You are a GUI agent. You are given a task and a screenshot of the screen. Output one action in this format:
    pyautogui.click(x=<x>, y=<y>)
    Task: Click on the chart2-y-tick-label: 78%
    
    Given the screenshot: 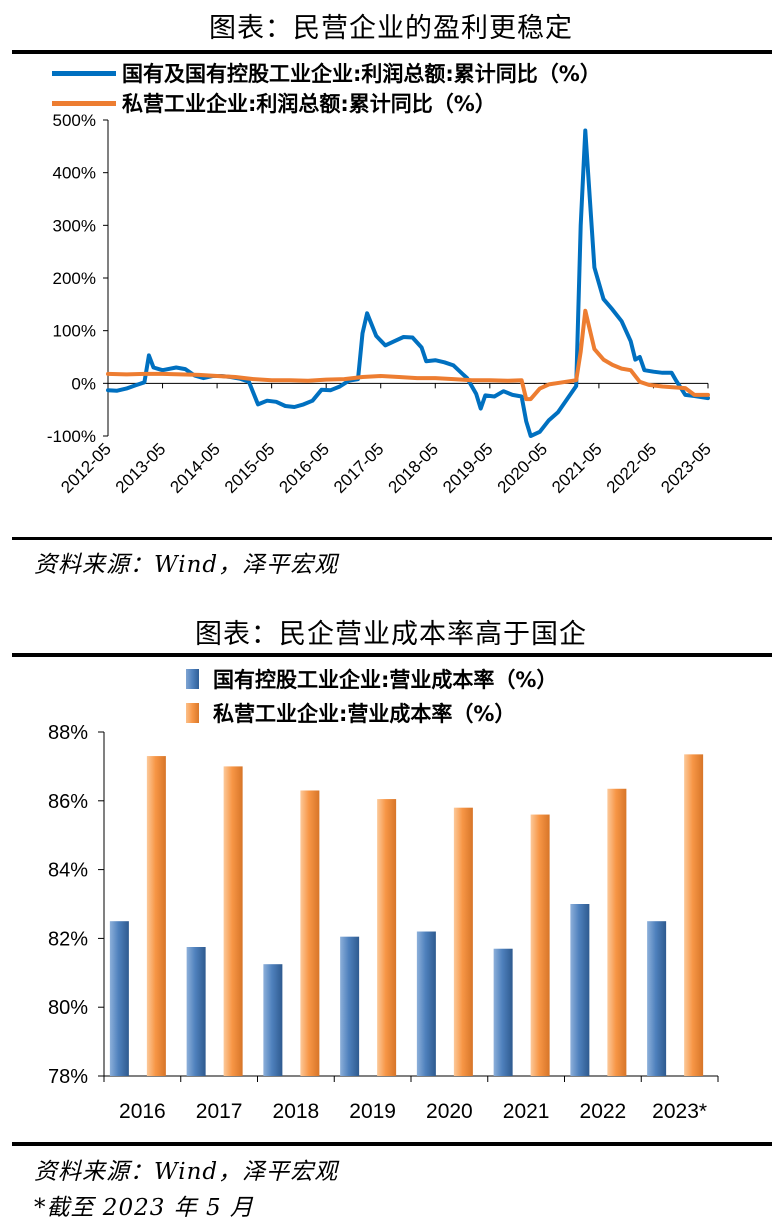 What is the action you would take?
    pyautogui.click(x=68, y=1077)
    